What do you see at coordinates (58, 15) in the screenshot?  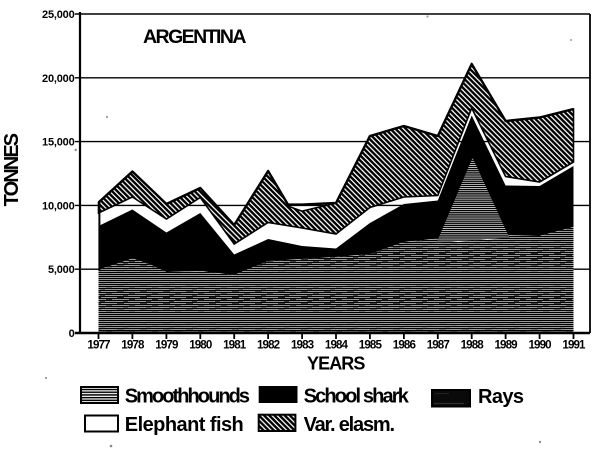 I see `svg-text: 25,000` at bounding box center [58, 15].